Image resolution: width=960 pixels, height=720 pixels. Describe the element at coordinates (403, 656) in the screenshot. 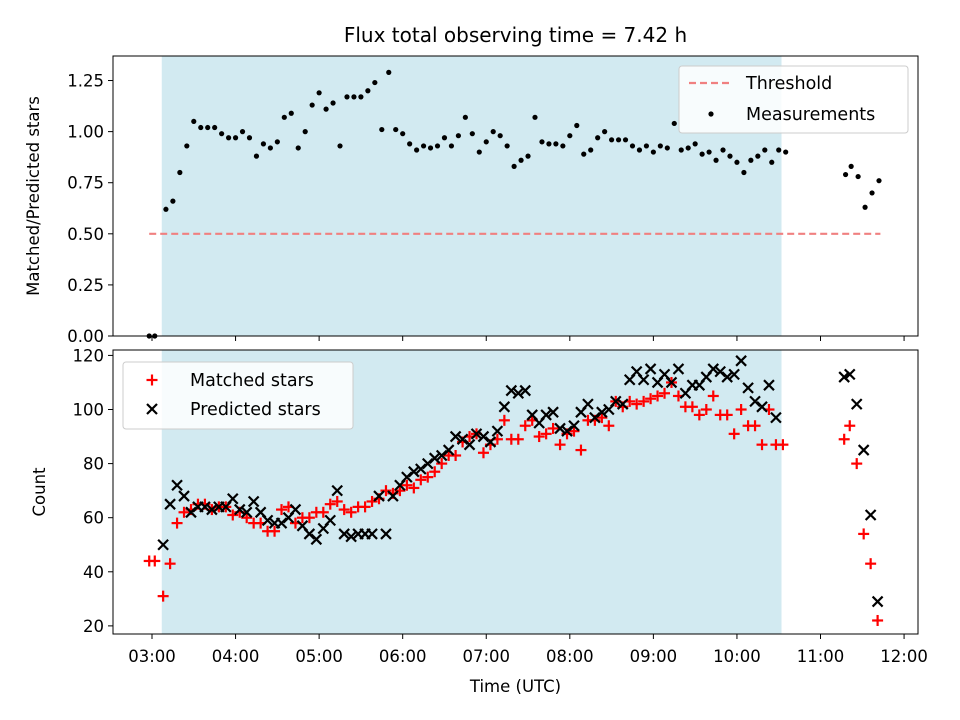

I see `x-tick-label: 06:00` at that location.